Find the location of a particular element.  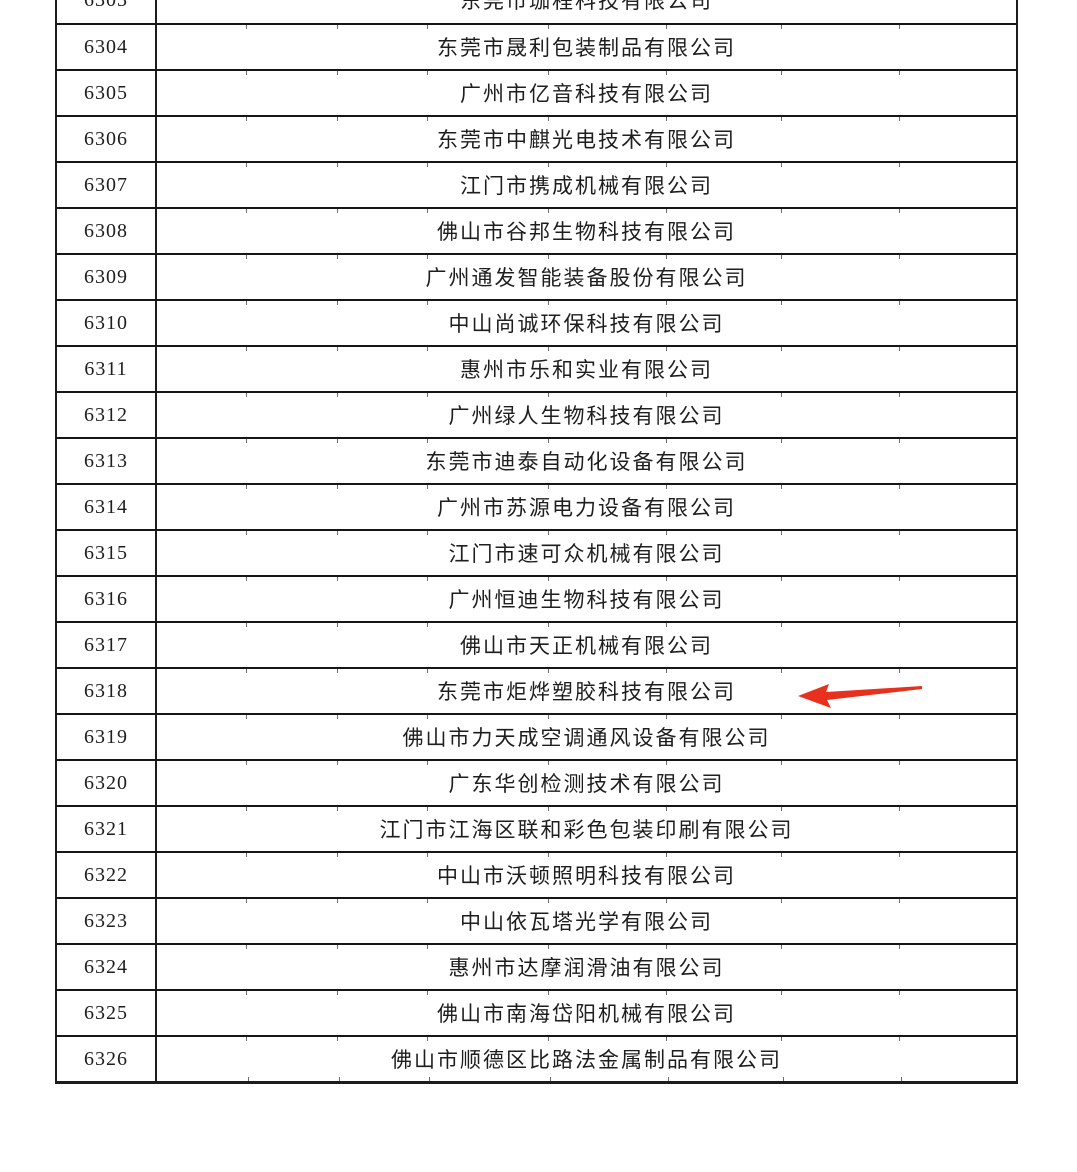

table-row: 6316 广州恒迪生物科技有限公司 is located at coordinates (536, 598).